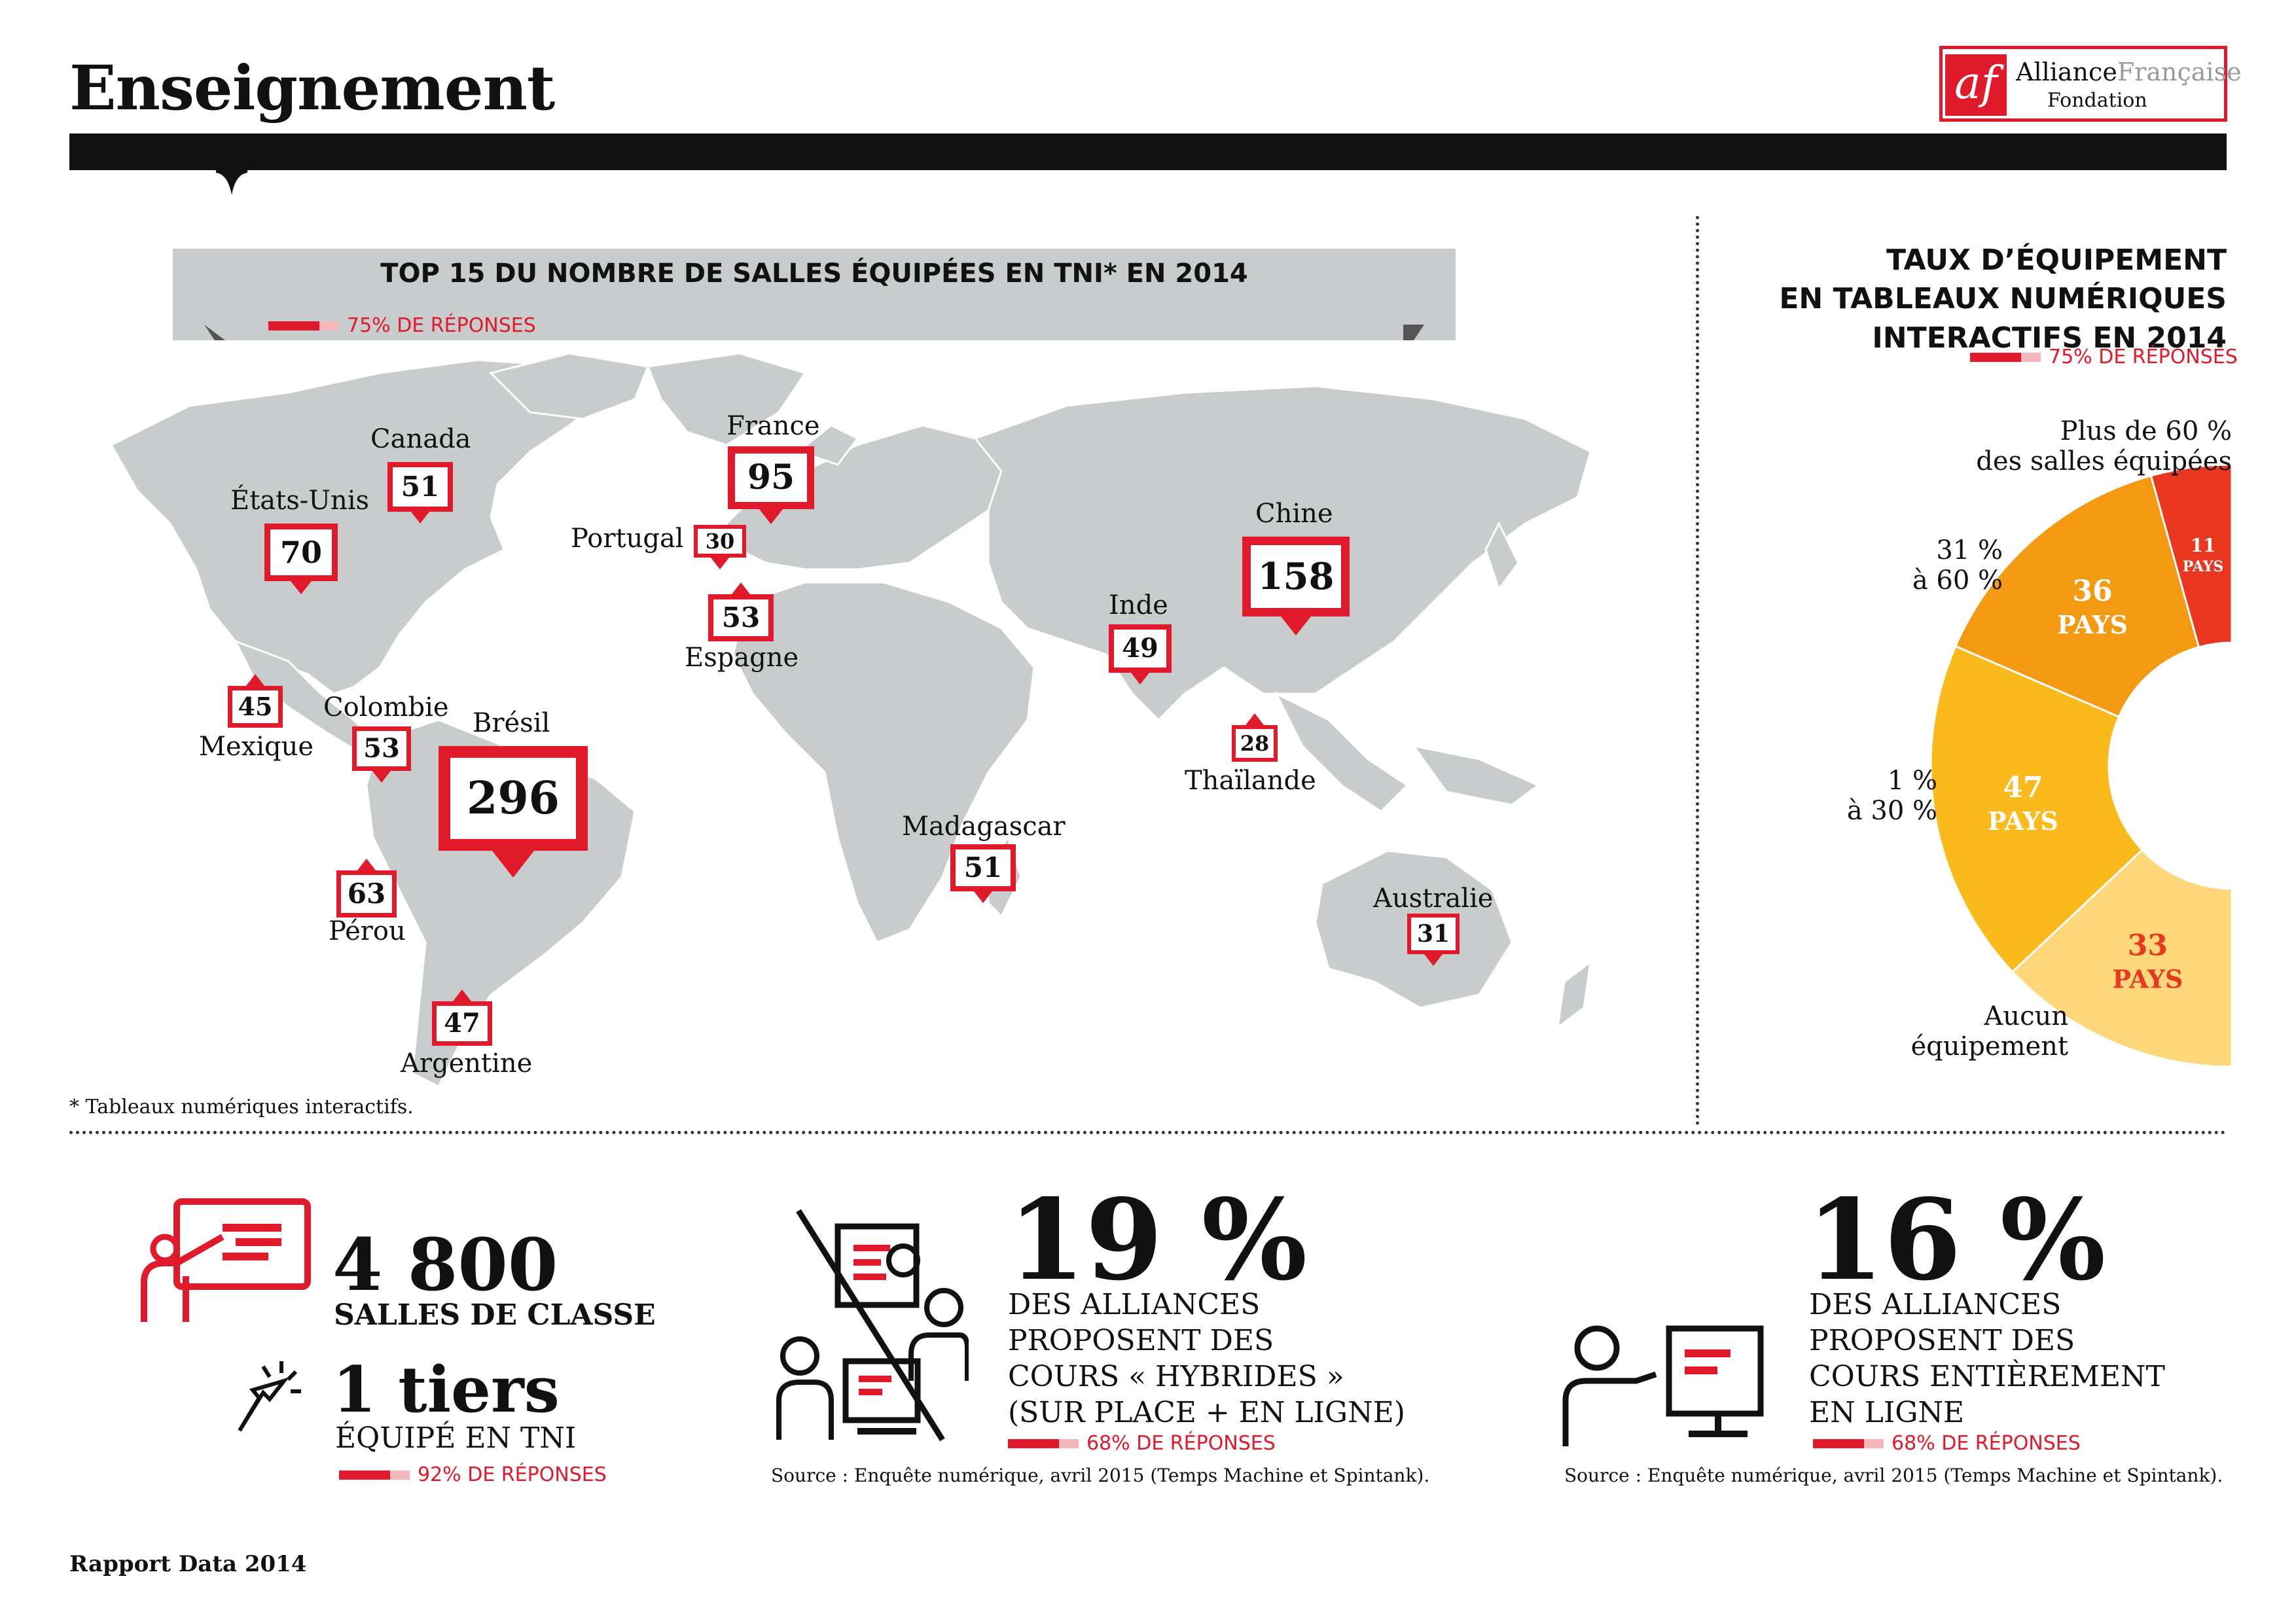 This screenshot has width=2296, height=1623. I want to click on donut-unit-0: PAYS, so click(2203, 566).